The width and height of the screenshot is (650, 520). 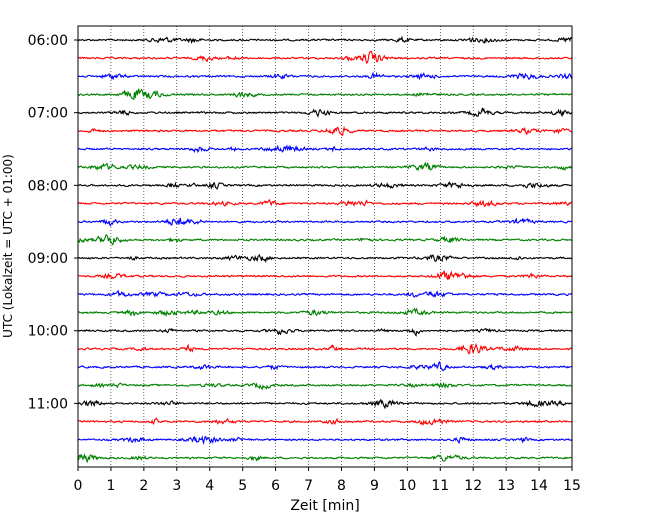 I want to click on x-tick-label: 4, so click(x=209, y=486).